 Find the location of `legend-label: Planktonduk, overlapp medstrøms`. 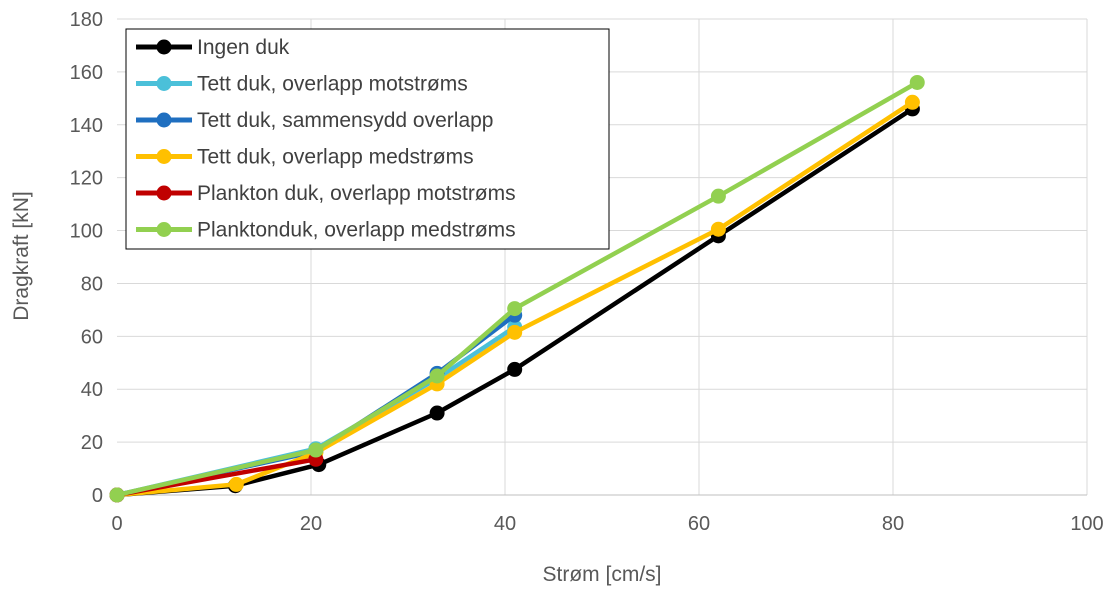

legend-label: Planktonduk, overlapp medstrøms is located at coordinates (356, 230).